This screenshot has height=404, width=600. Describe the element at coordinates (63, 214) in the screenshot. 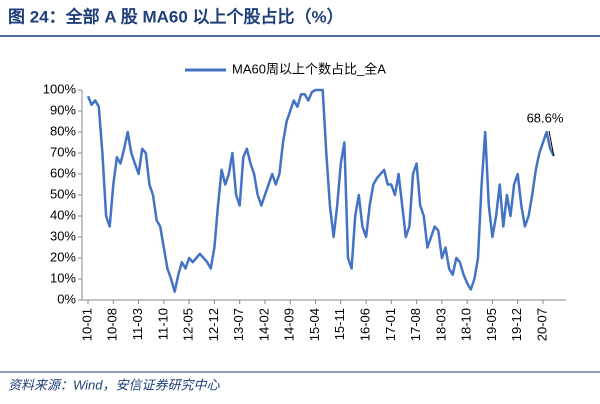

I see `y-tick-label: 40%` at that location.